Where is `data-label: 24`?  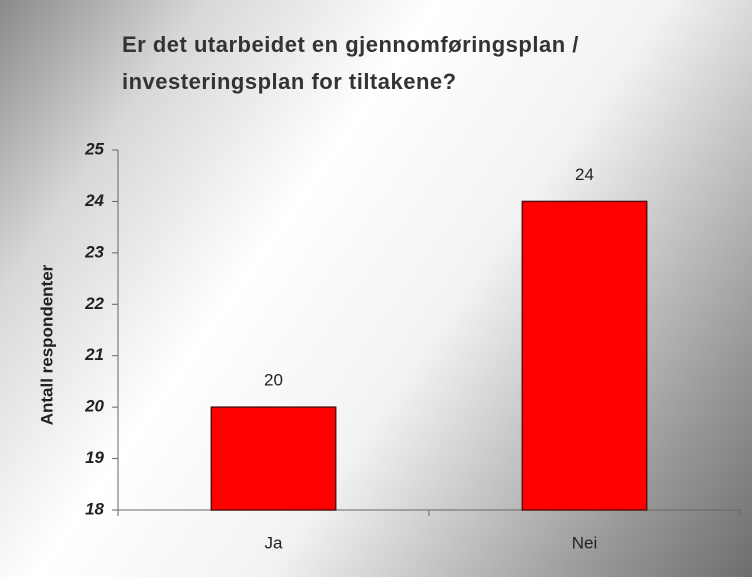
data-label: 24 is located at coordinates (584, 174).